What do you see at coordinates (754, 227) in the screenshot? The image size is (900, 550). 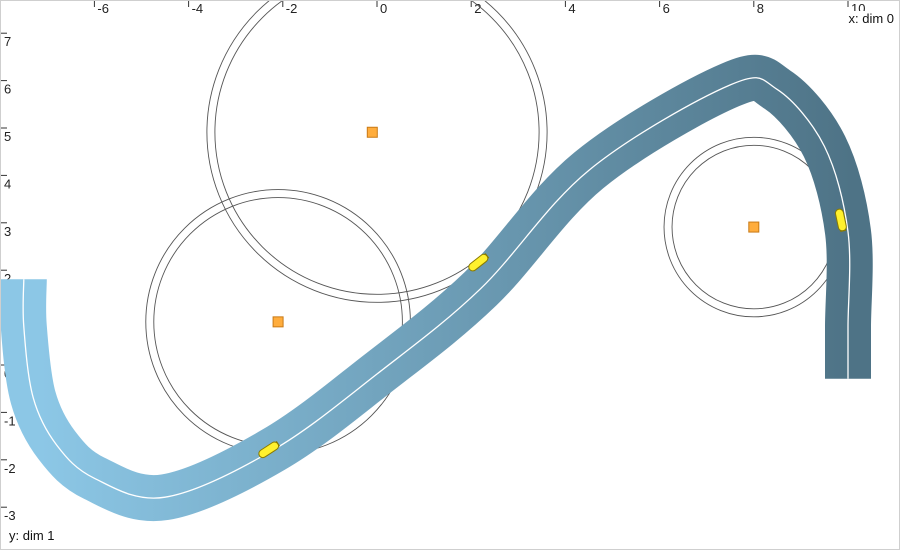 I see `target-marker-right` at bounding box center [754, 227].